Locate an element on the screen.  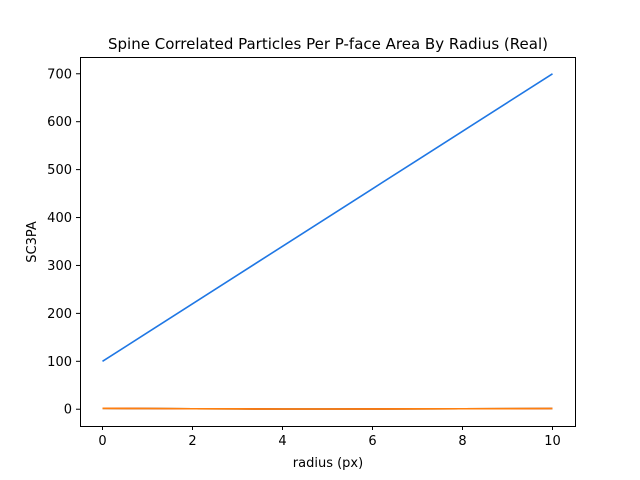
y-tick-label: 200 is located at coordinates (59, 314).